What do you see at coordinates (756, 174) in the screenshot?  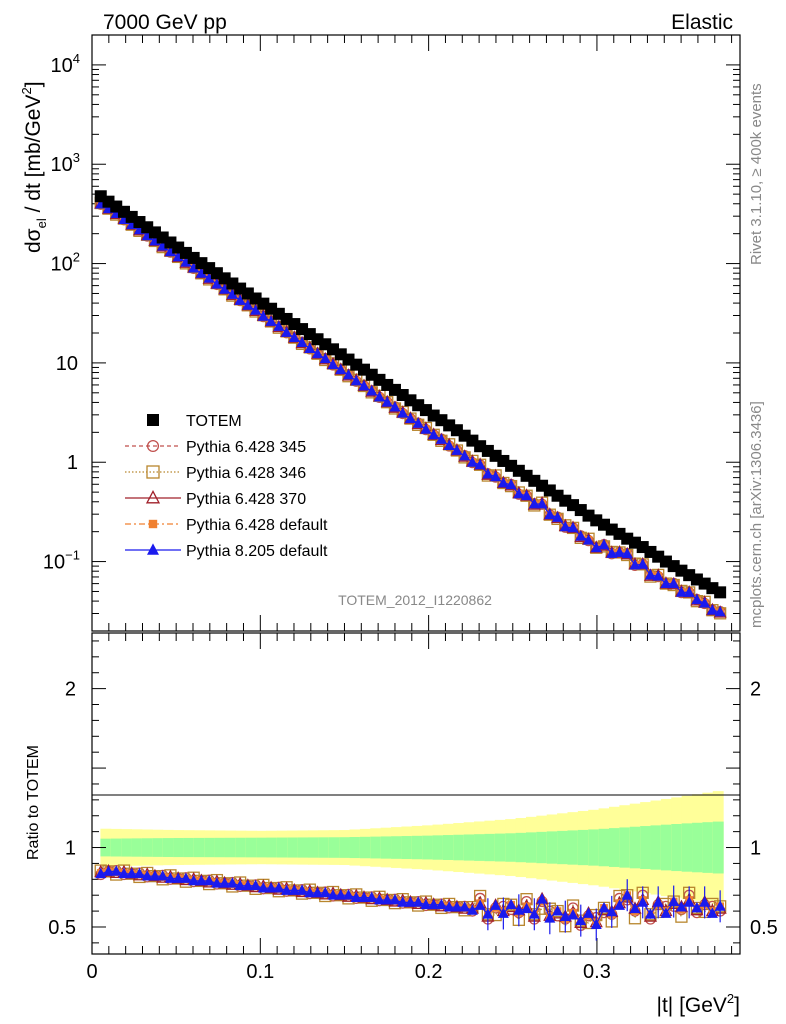 I see `rivet-label: Rivet 3.1.10, ≥ 400k events` at bounding box center [756, 174].